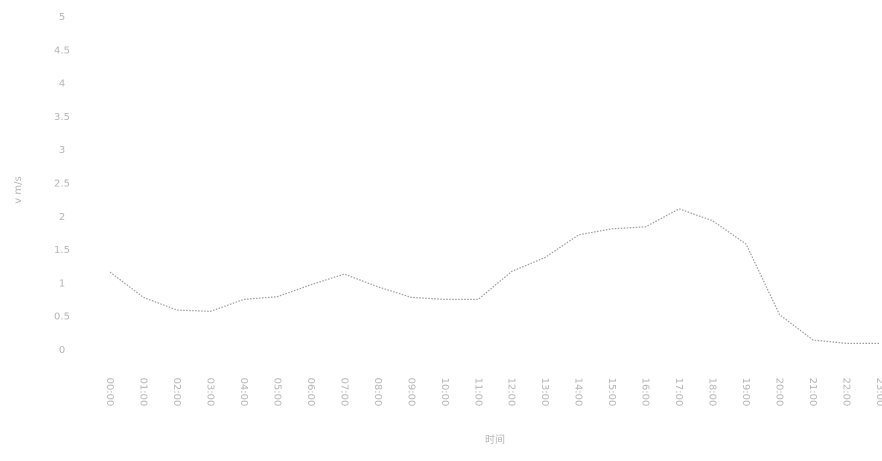 The image size is (882, 461). What do you see at coordinates (645, 392) in the screenshot?
I see `x-tick-label: 16:00` at bounding box center [645, 392].